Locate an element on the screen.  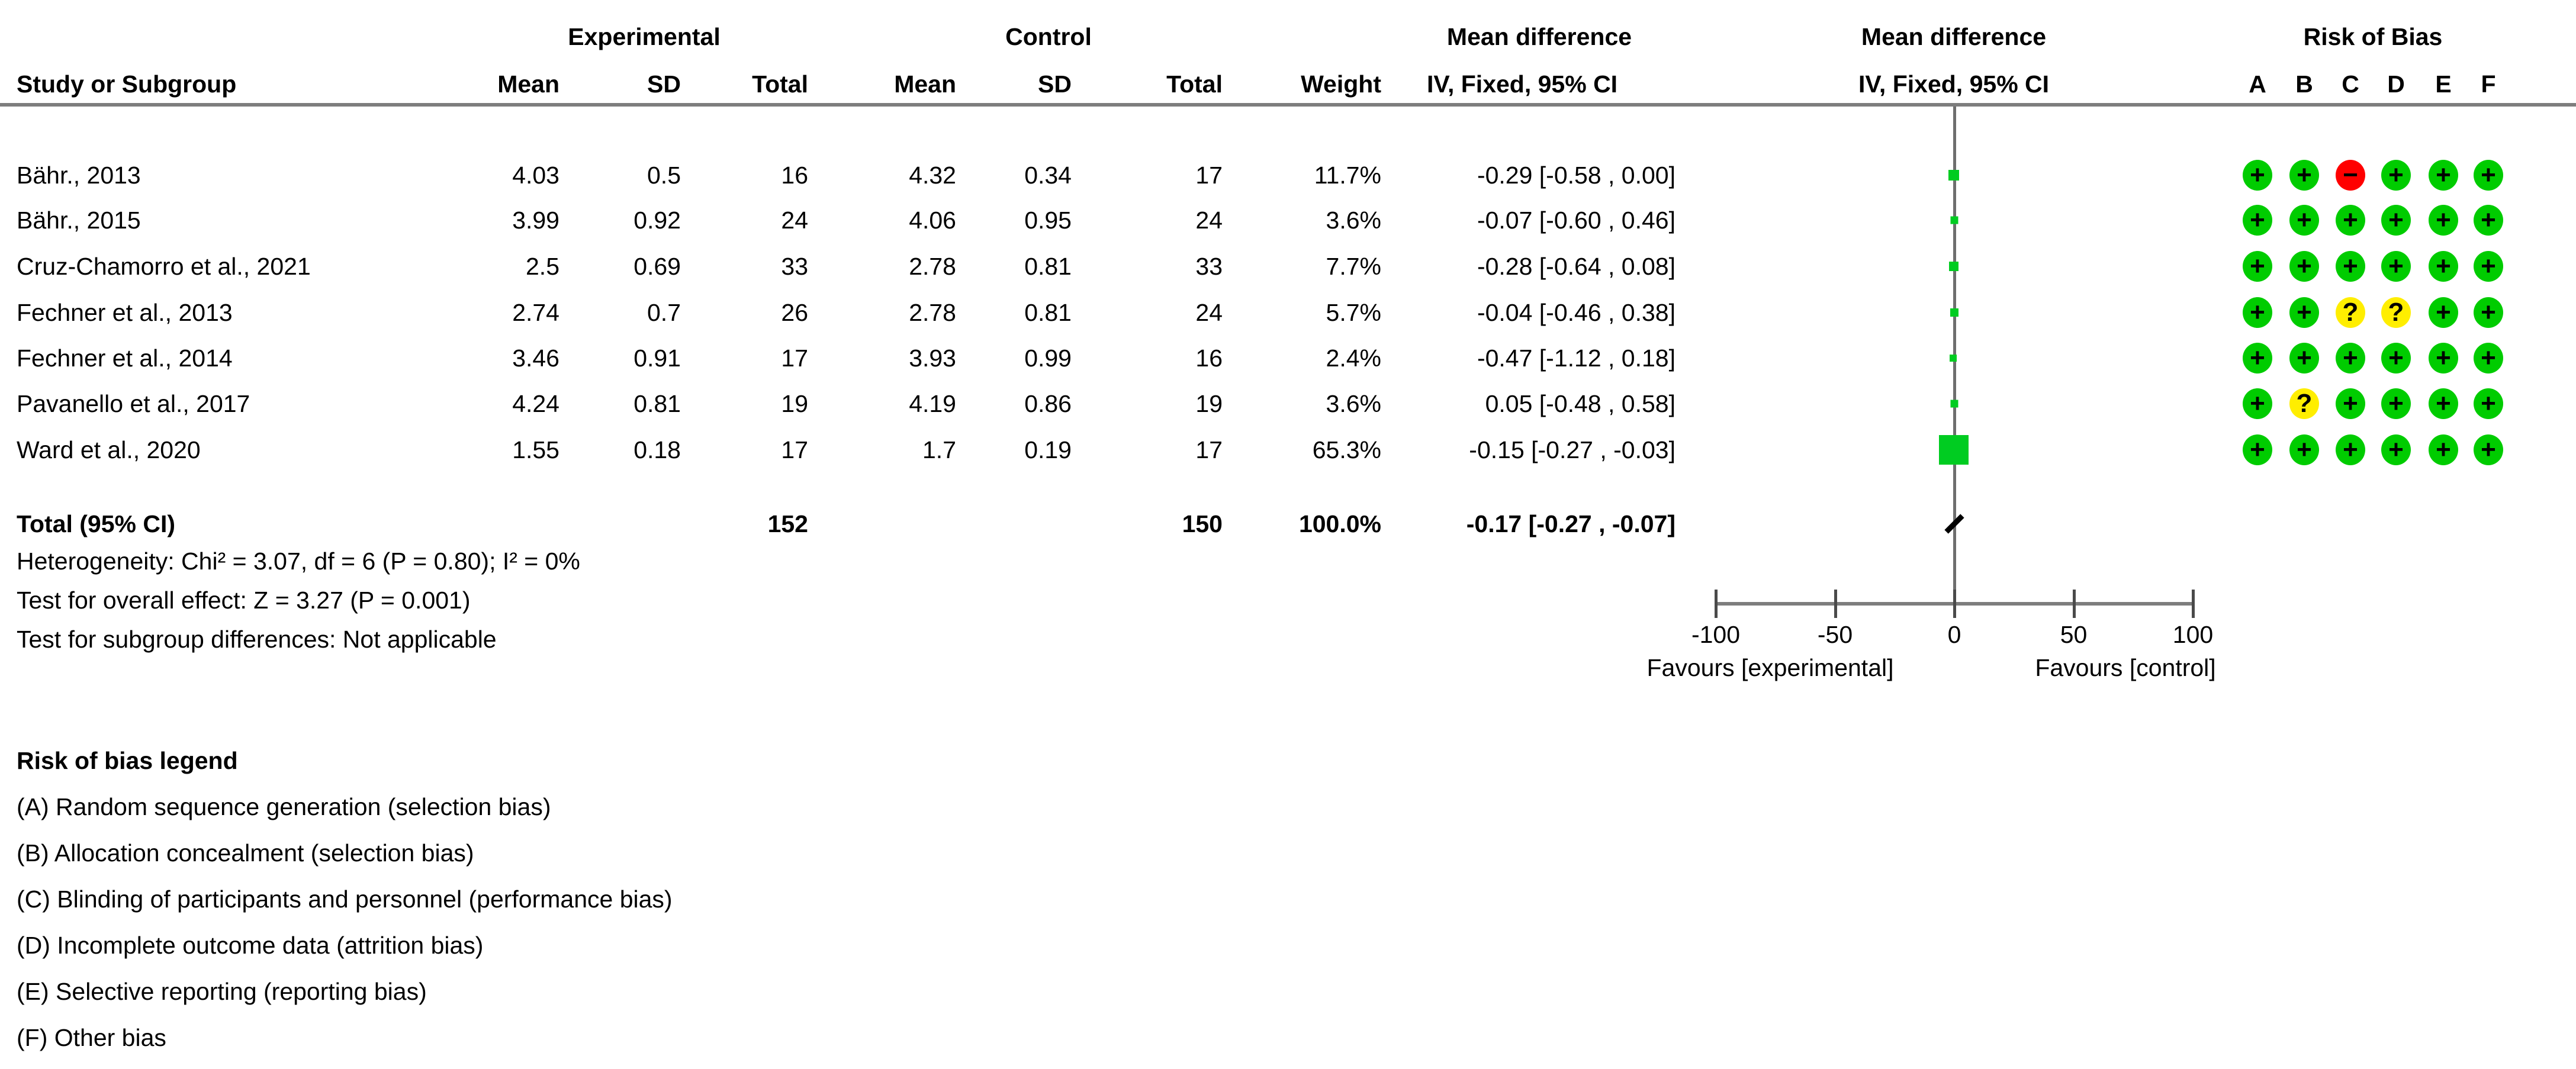
exp-sd-cell: 0.5 is located at coordinates (664, 175).